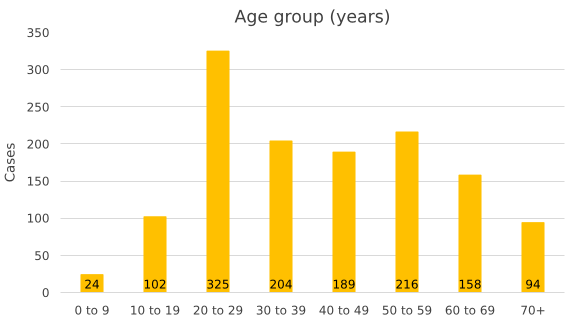 The width and height of the screenshot is (576, 320). I want to click on y-tick-label: 250, so click(38, 107).